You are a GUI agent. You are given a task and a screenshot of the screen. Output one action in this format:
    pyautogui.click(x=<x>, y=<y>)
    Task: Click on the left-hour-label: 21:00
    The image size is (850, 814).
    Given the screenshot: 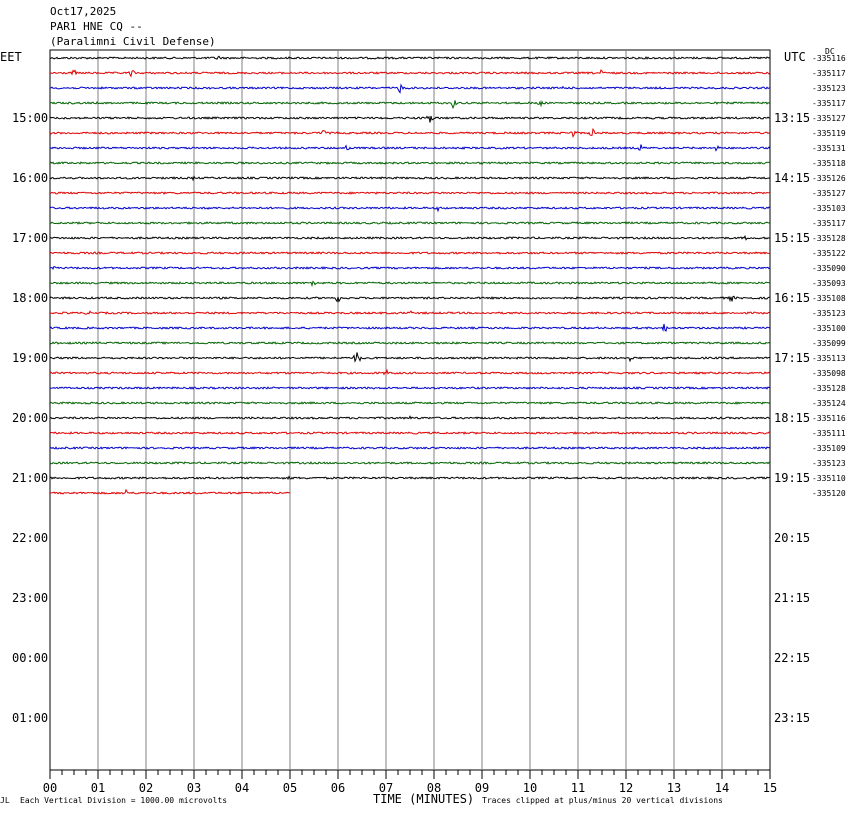 What is the action you would take?
    pyautogui.click(x=30, y=478)
    